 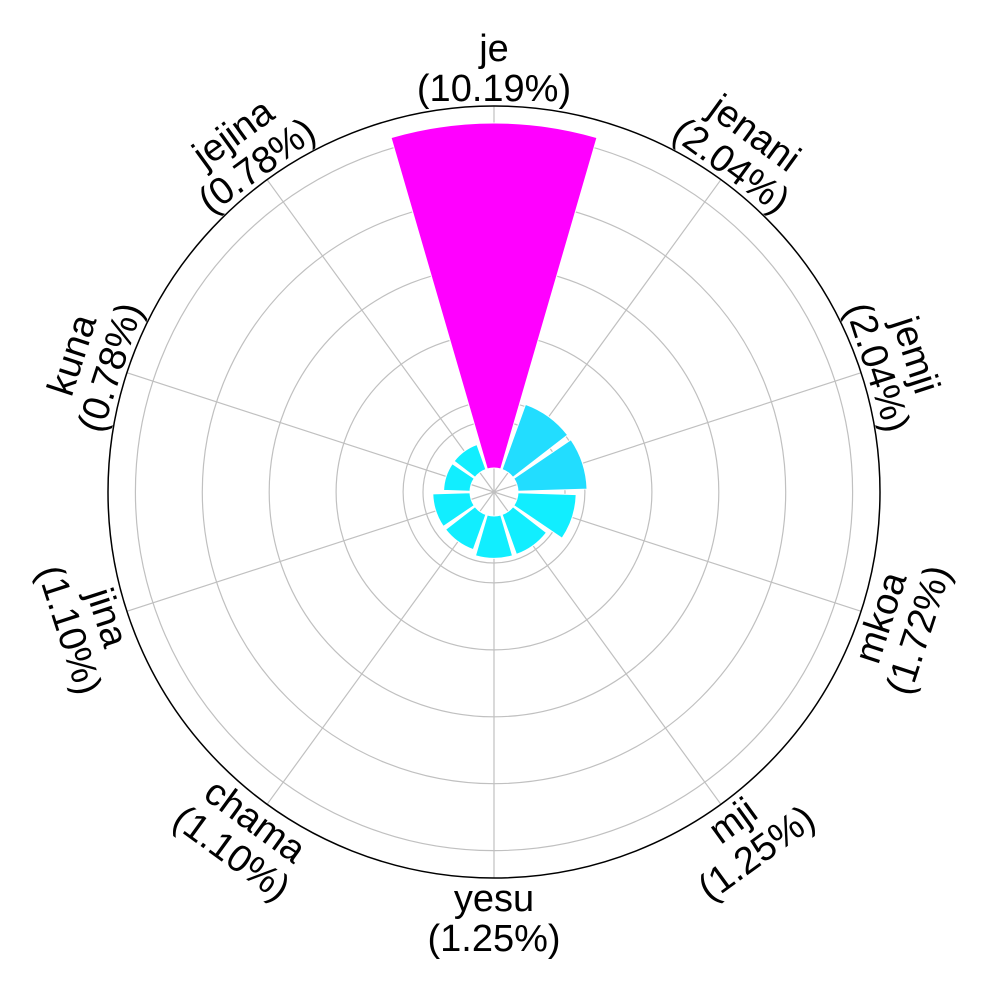 What do you see at coordinates (459, 477) in the screenshot?
I see `bar-kuna` at bounding box center [459, 477].